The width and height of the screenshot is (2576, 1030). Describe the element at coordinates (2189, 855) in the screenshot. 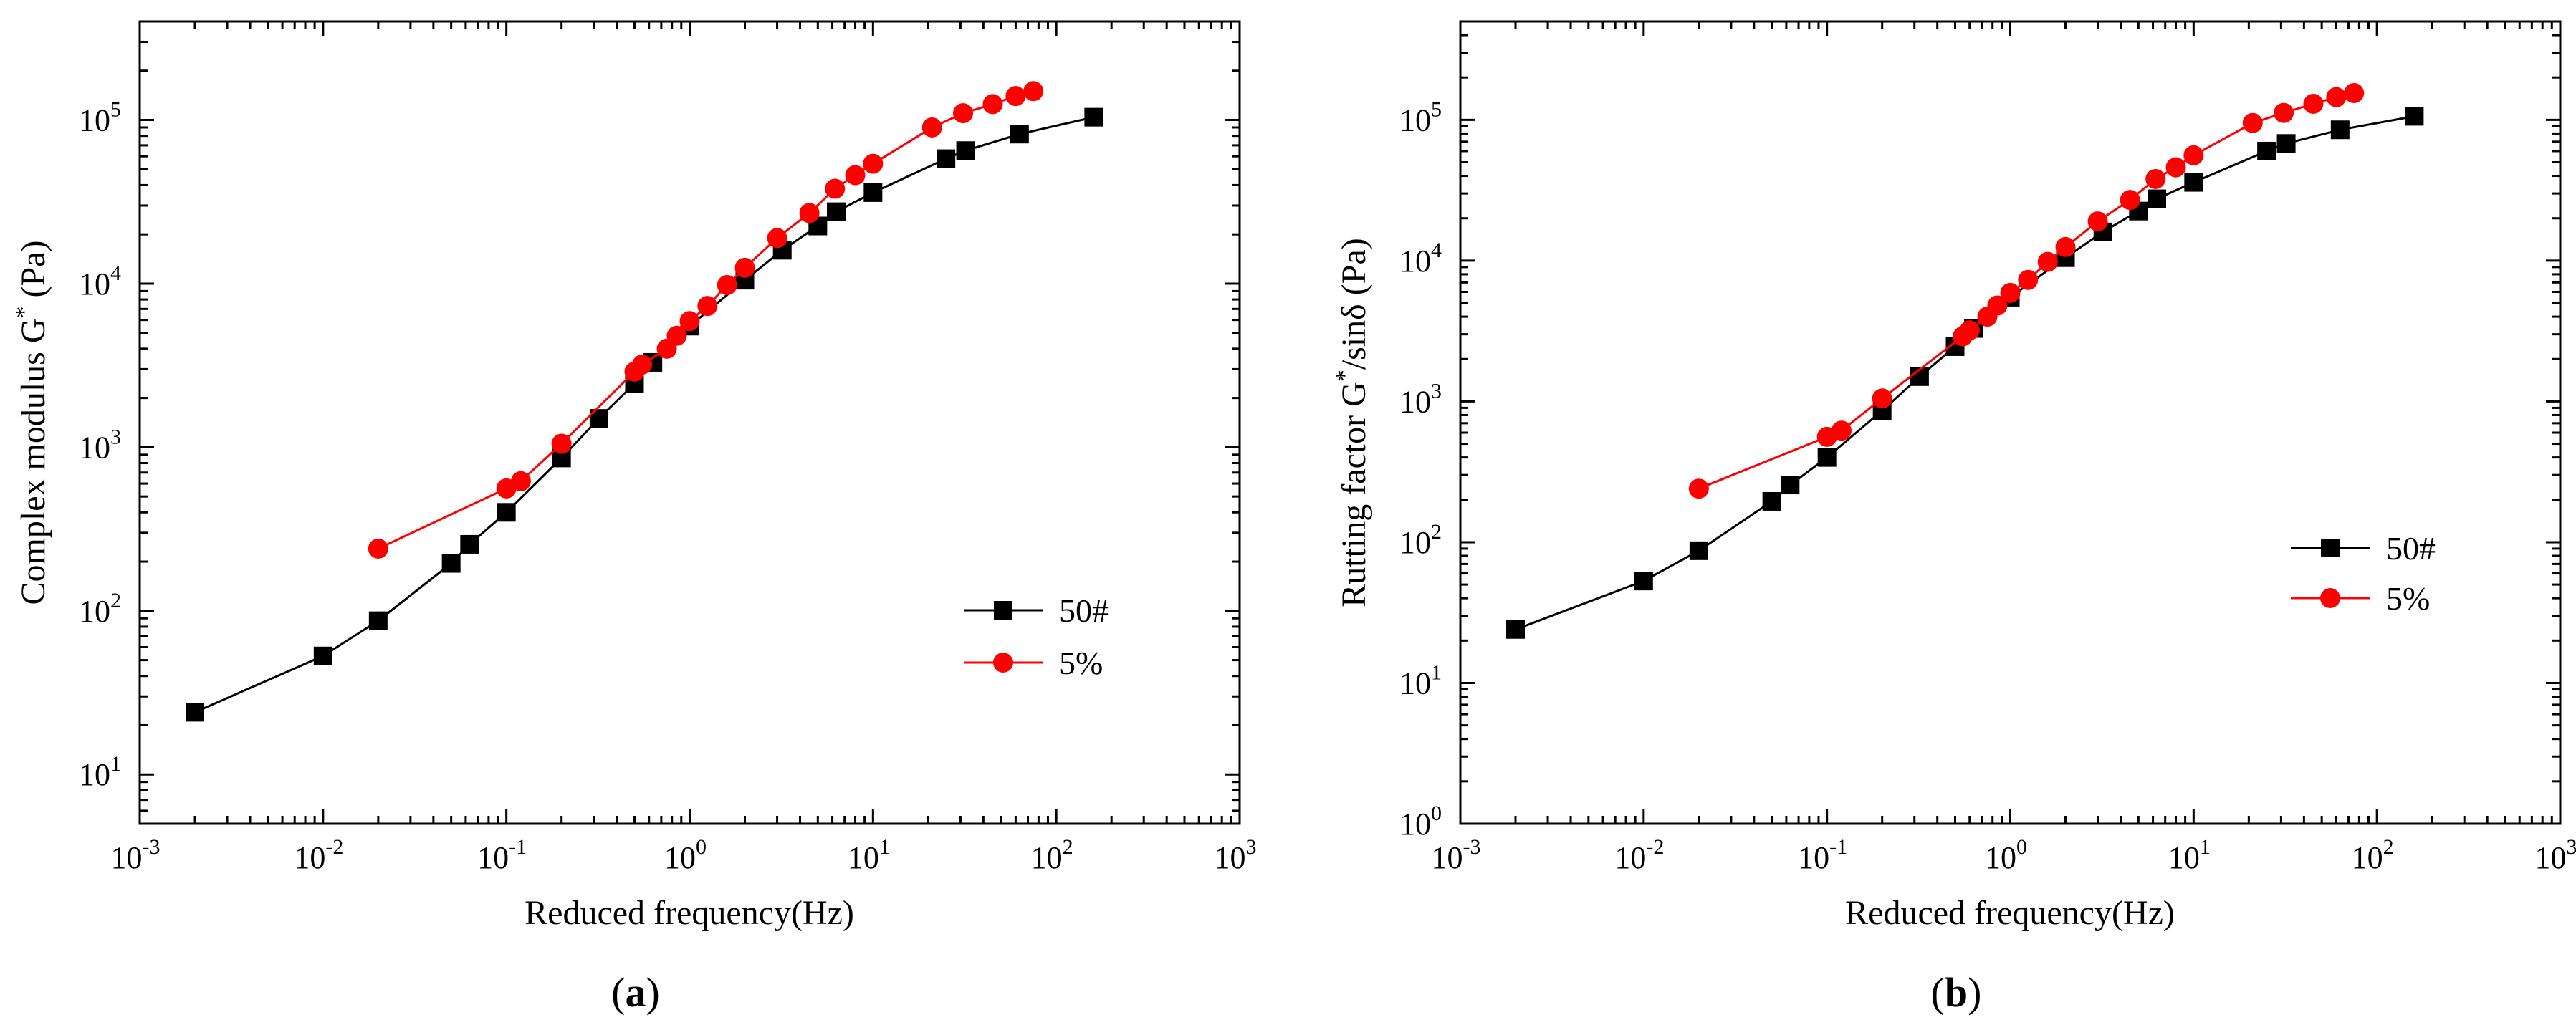

I see `x-tick-label-b: 10¹` at that location.